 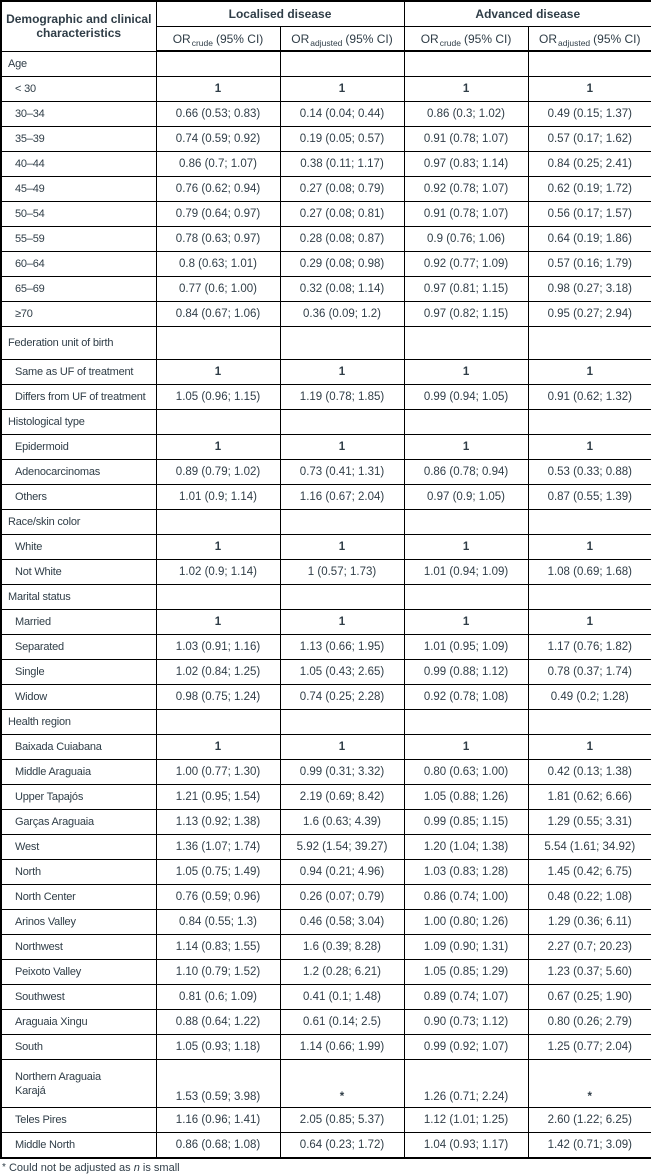 I want to click on advanced-or-adjusted-value: 0.62 (0.19; 1.72), so click(x=589, y=189).